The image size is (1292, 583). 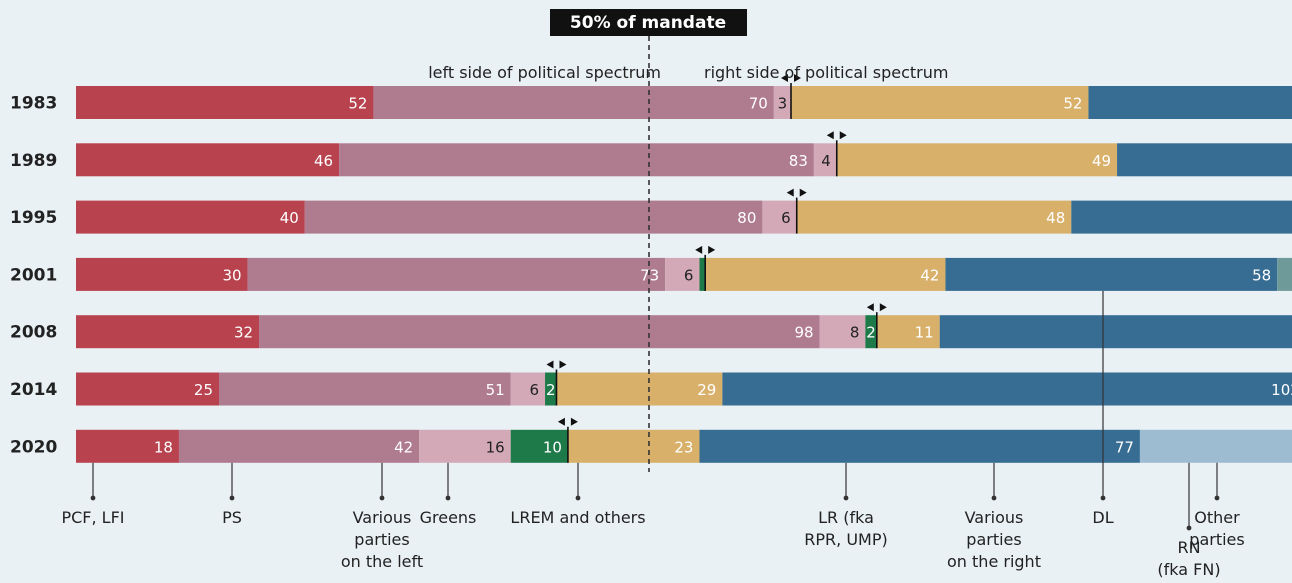 What do you see at coordinates (147, 389) in the screenshot?
I see `bar-2014-pcf-lfi` at bounding box center [147, 389].